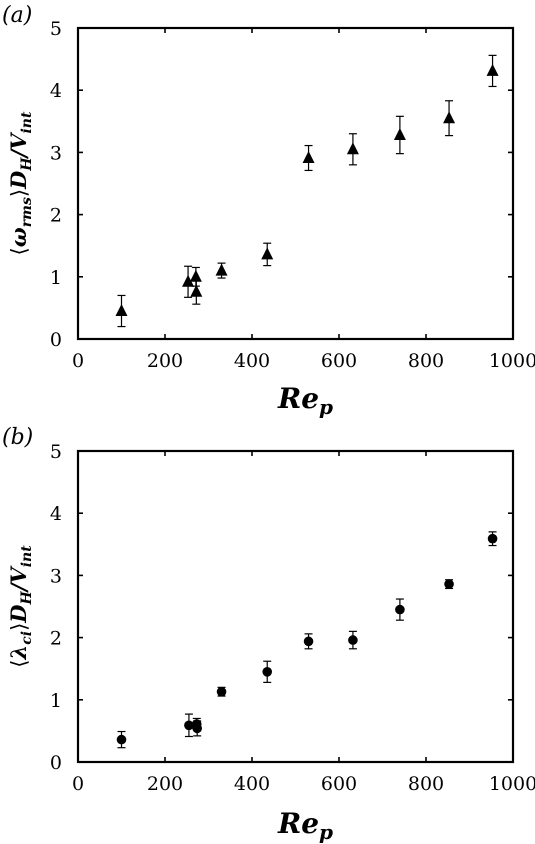 The image size is (535, 844). Describe the element at coordinates (20, 606) in the screenshot. I see `y-axis-label: ⟨λci⟩DH/Vint` at that location.